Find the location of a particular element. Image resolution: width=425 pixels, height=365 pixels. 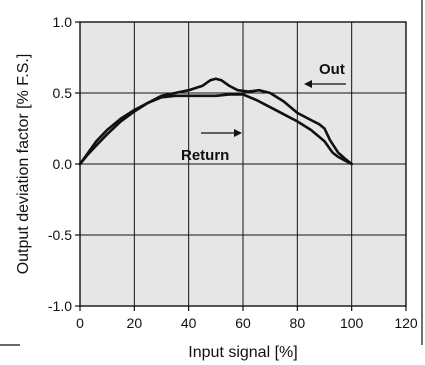

annotation-out-arrowhead is located at coordinates (308, 84).